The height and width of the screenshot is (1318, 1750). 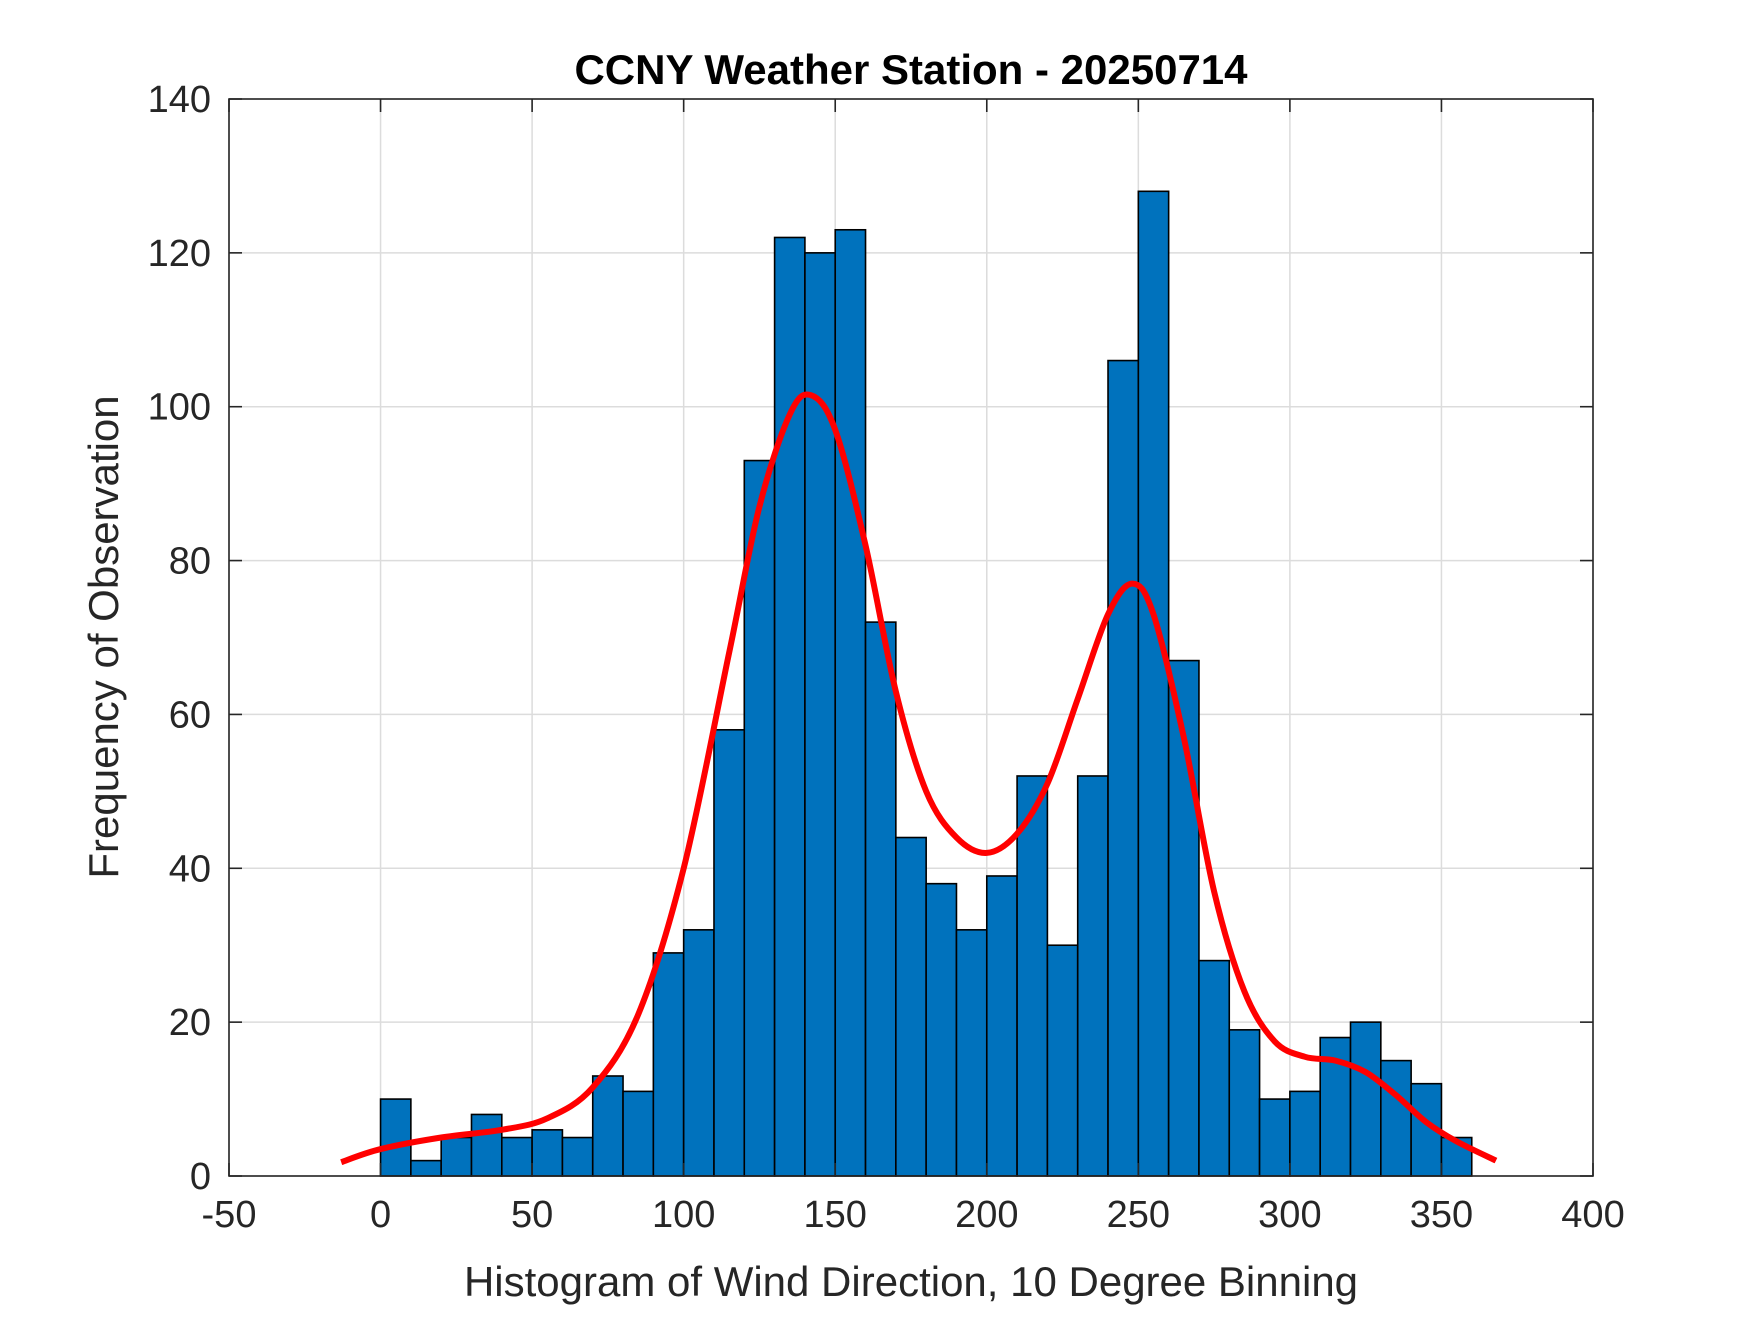 What do you see at coordinates (1592, 1215) in the screenshot?
I see `x-tick-label-9: 400` at bounding box center [1592, 1215].